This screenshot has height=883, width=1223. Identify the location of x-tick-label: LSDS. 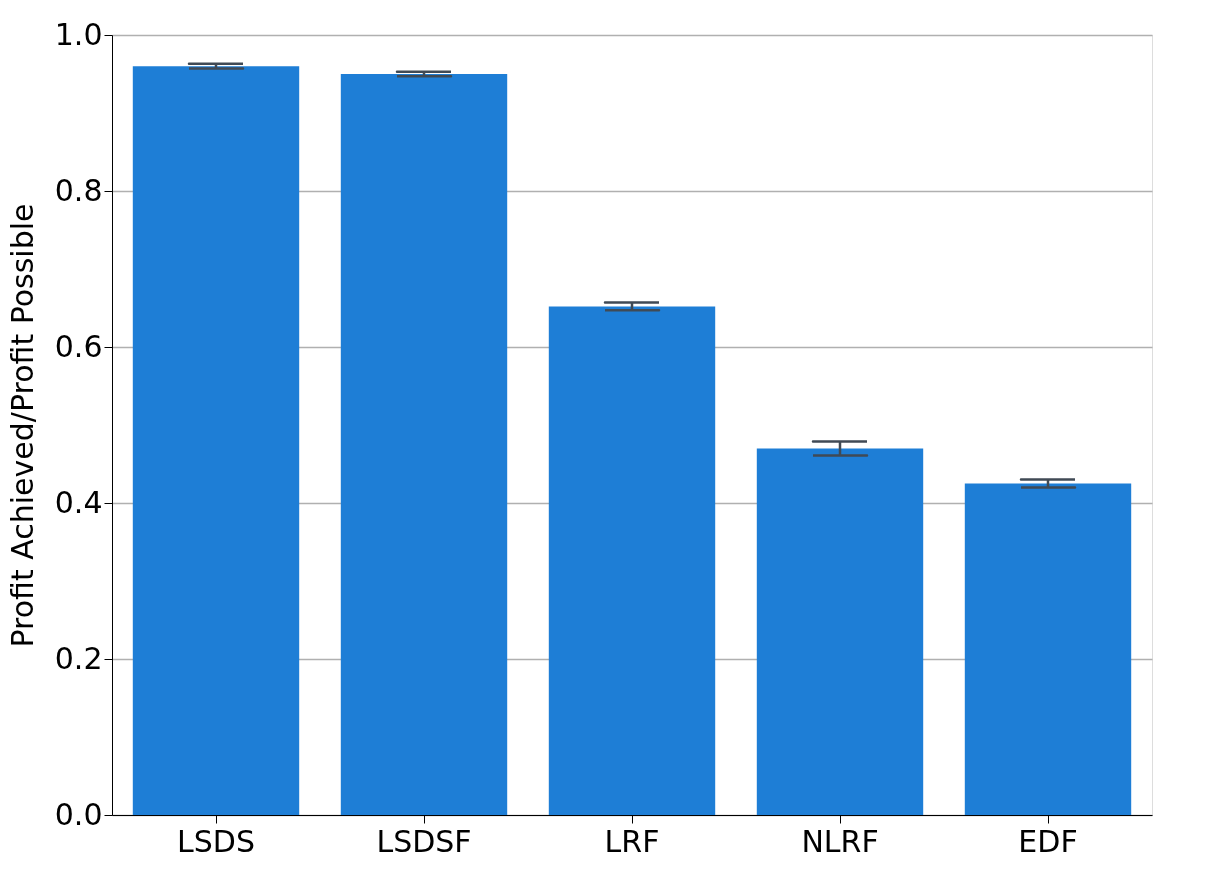
(216, 841).